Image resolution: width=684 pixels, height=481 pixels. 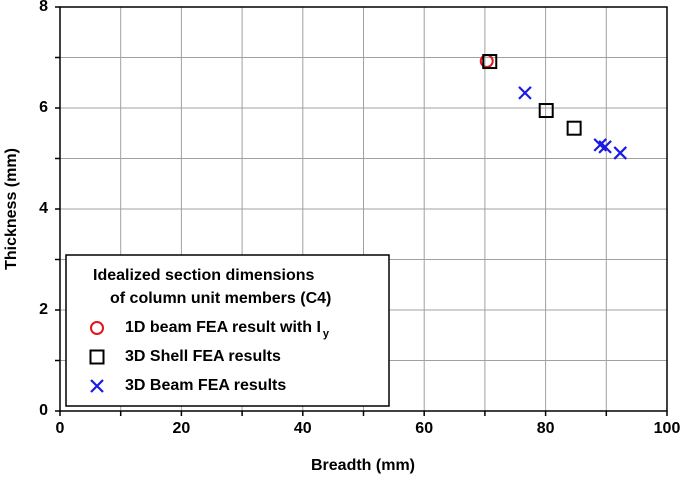 What do you see at coordinates (43, 107) in the screenshot?
I see `y-tick-label: 6` at bounding box center [43, 107].